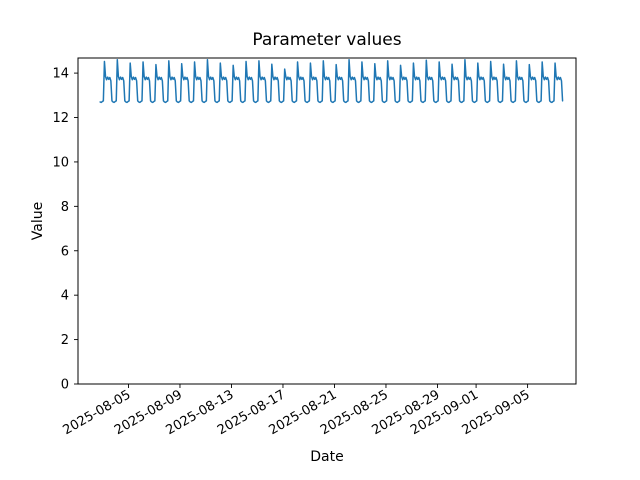 The image size is (640, 480). Describe the element at coordinates (60, 162) in the screenshot. I see `y-tick-label: 10` at that location.